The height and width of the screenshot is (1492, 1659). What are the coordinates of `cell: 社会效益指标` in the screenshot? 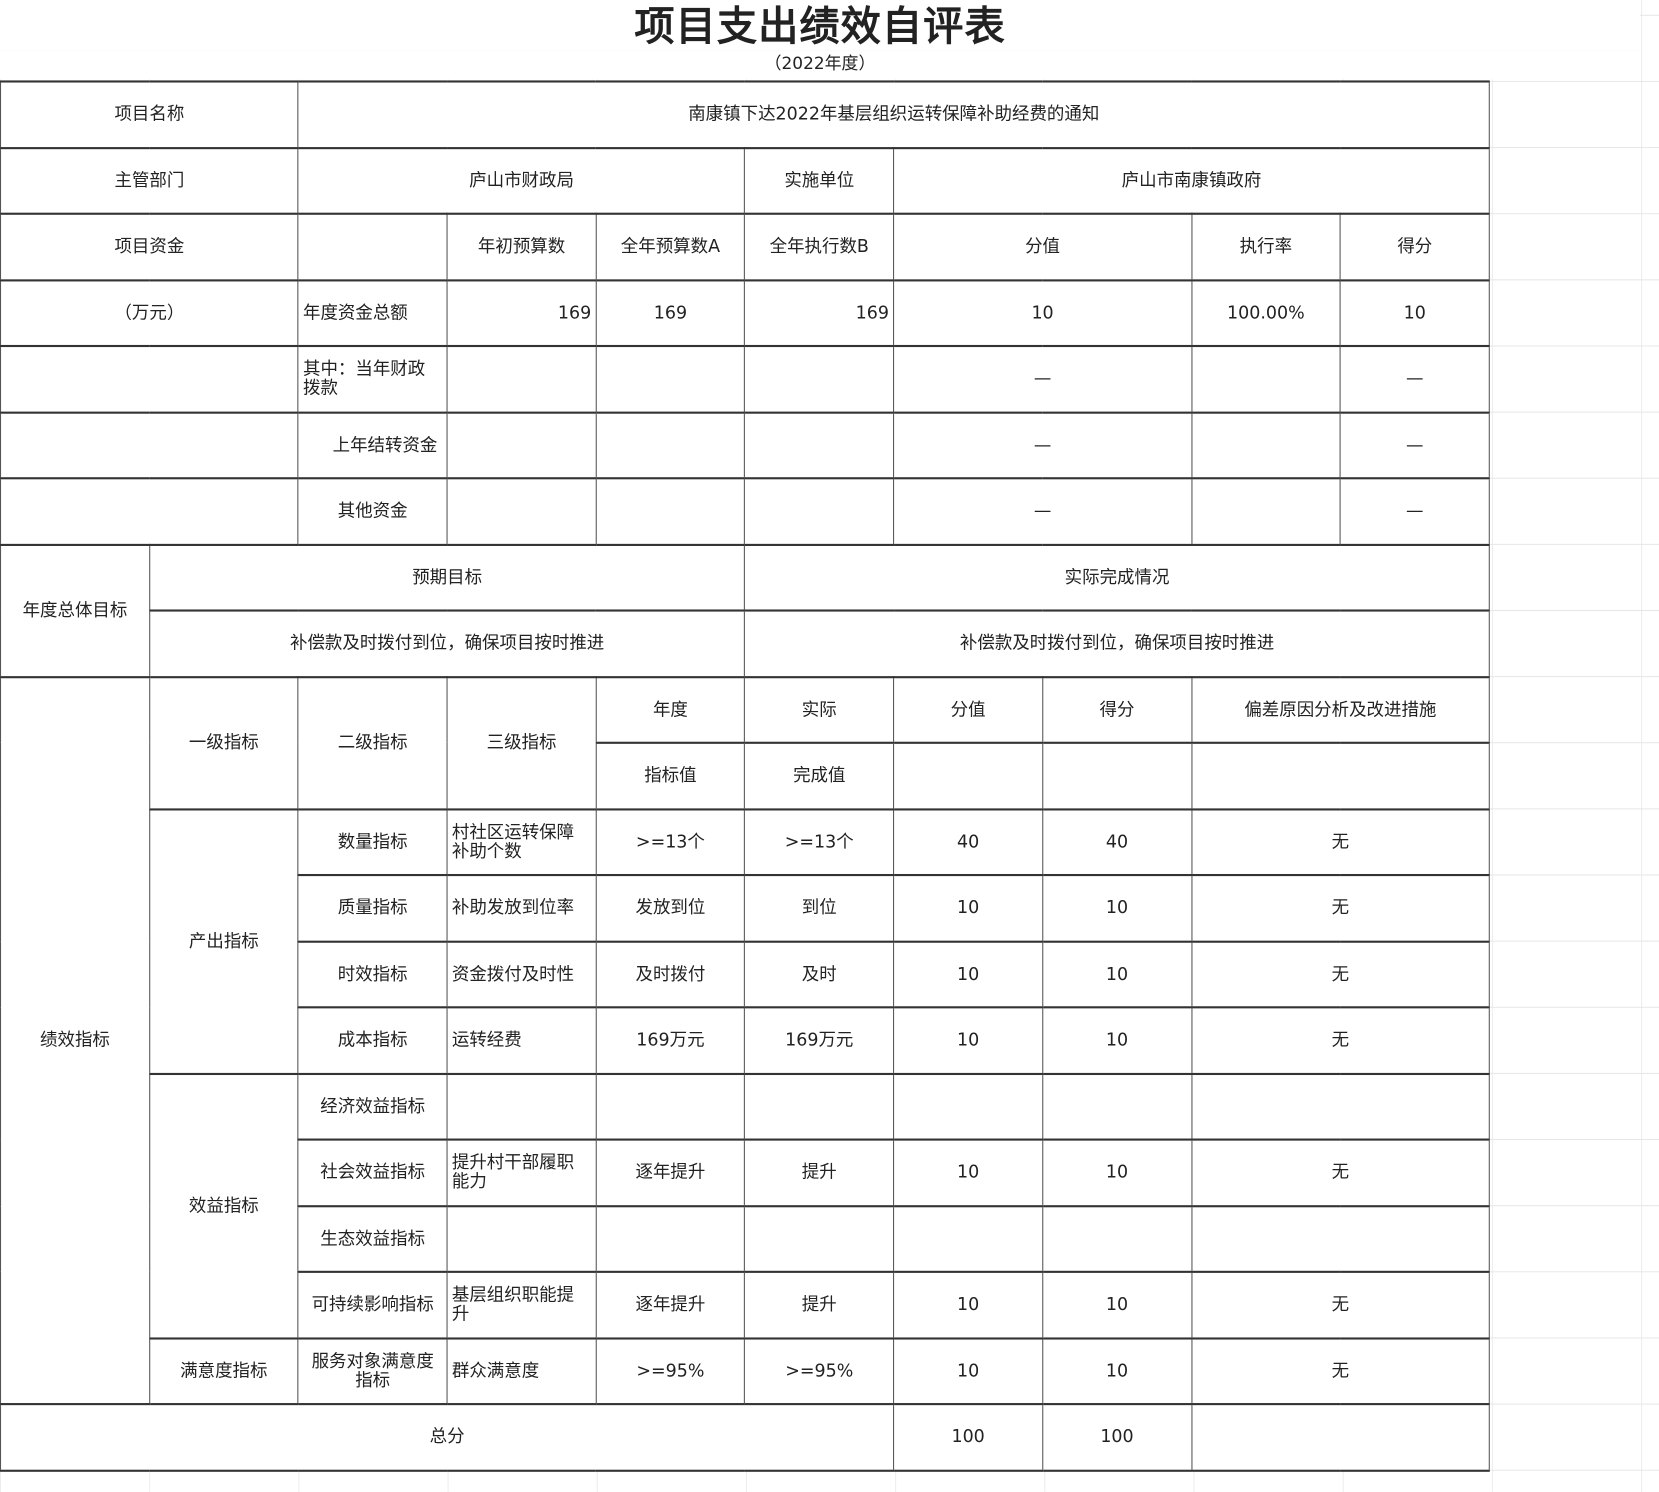 It's located at (372, 1172).